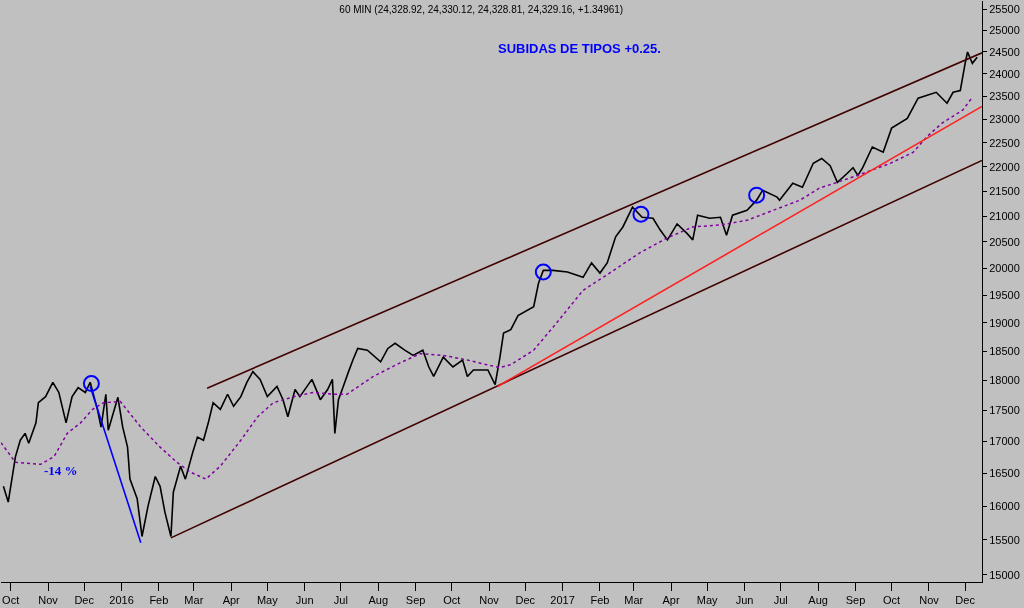 Image resolution: width=1024 pixels, height=608 pixels. What do you see at coordinates (562, 600) in the screenshot?
I see `x-tick-label: 2017` at bounding box center [562, 600].